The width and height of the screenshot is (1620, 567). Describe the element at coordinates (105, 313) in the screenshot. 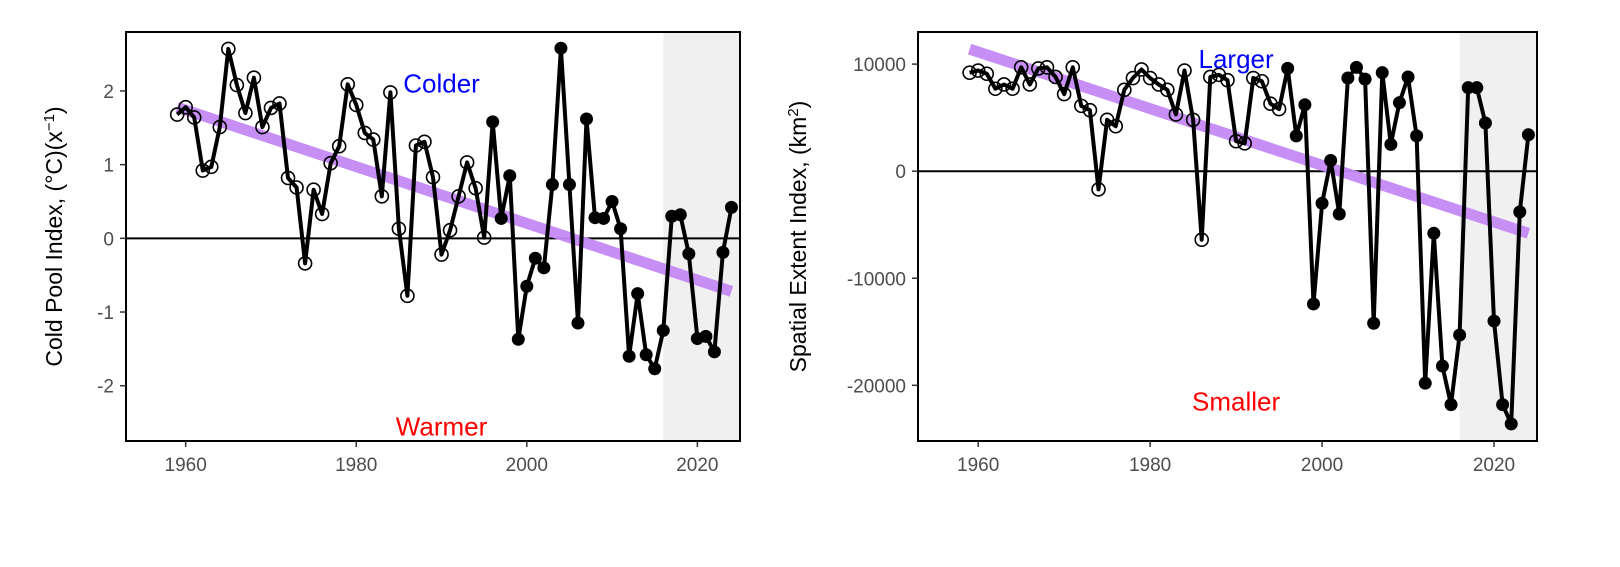

I see `y-tick-label: -1` at that location.